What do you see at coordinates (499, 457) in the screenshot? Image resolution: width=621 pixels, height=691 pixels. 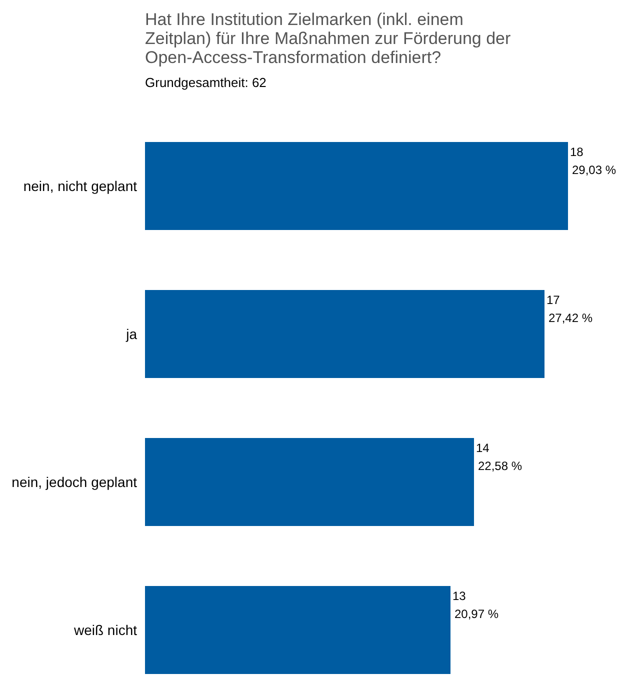 I see `data-label: 14 22,58 %` at bounding box center [499, 457].